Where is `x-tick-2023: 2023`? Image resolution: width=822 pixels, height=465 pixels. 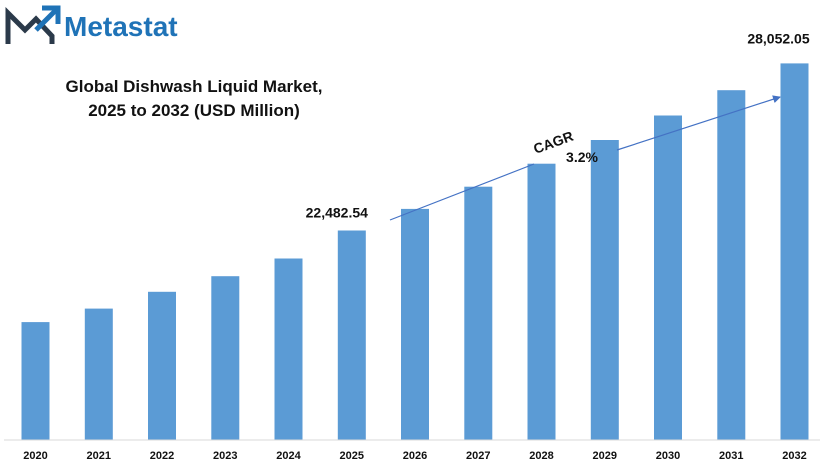
x-tick-2023: 2023 is located at coordinates (225, 456).